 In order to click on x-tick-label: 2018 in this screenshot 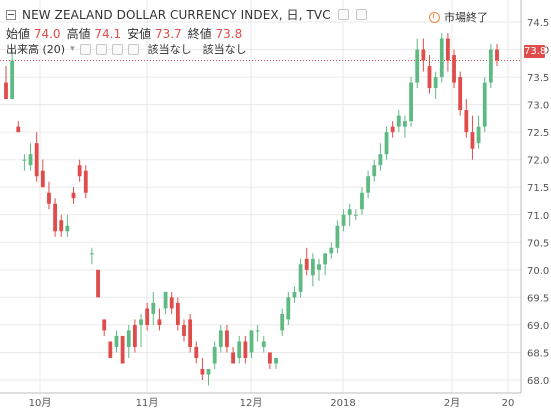, I will do `click(342, 403)`.